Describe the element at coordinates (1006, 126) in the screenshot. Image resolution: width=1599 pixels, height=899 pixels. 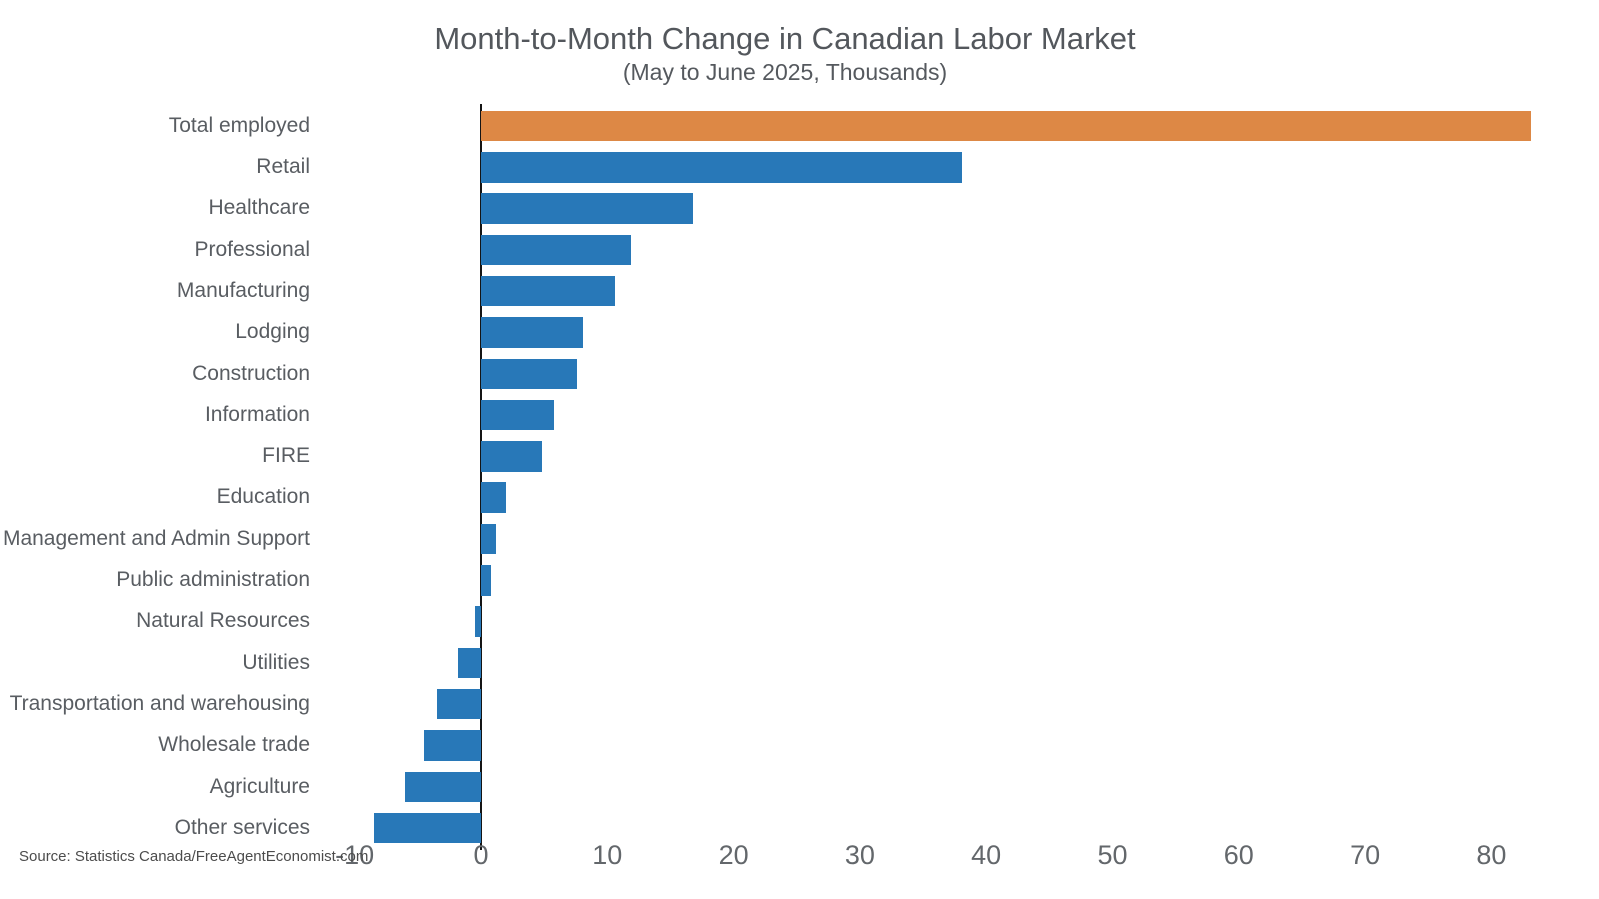
I see `bar-total-employed` at that location.